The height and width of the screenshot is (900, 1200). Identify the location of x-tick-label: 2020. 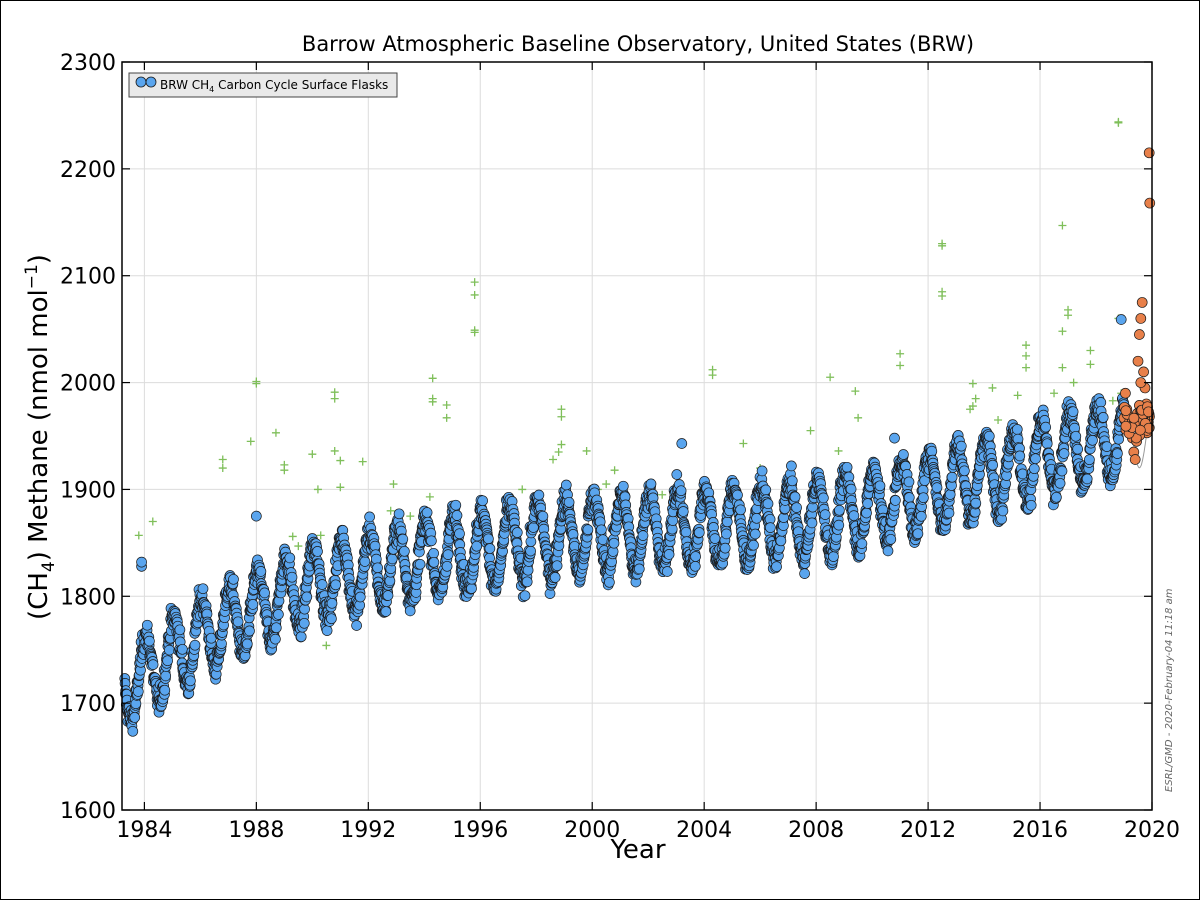
(1152, 830).